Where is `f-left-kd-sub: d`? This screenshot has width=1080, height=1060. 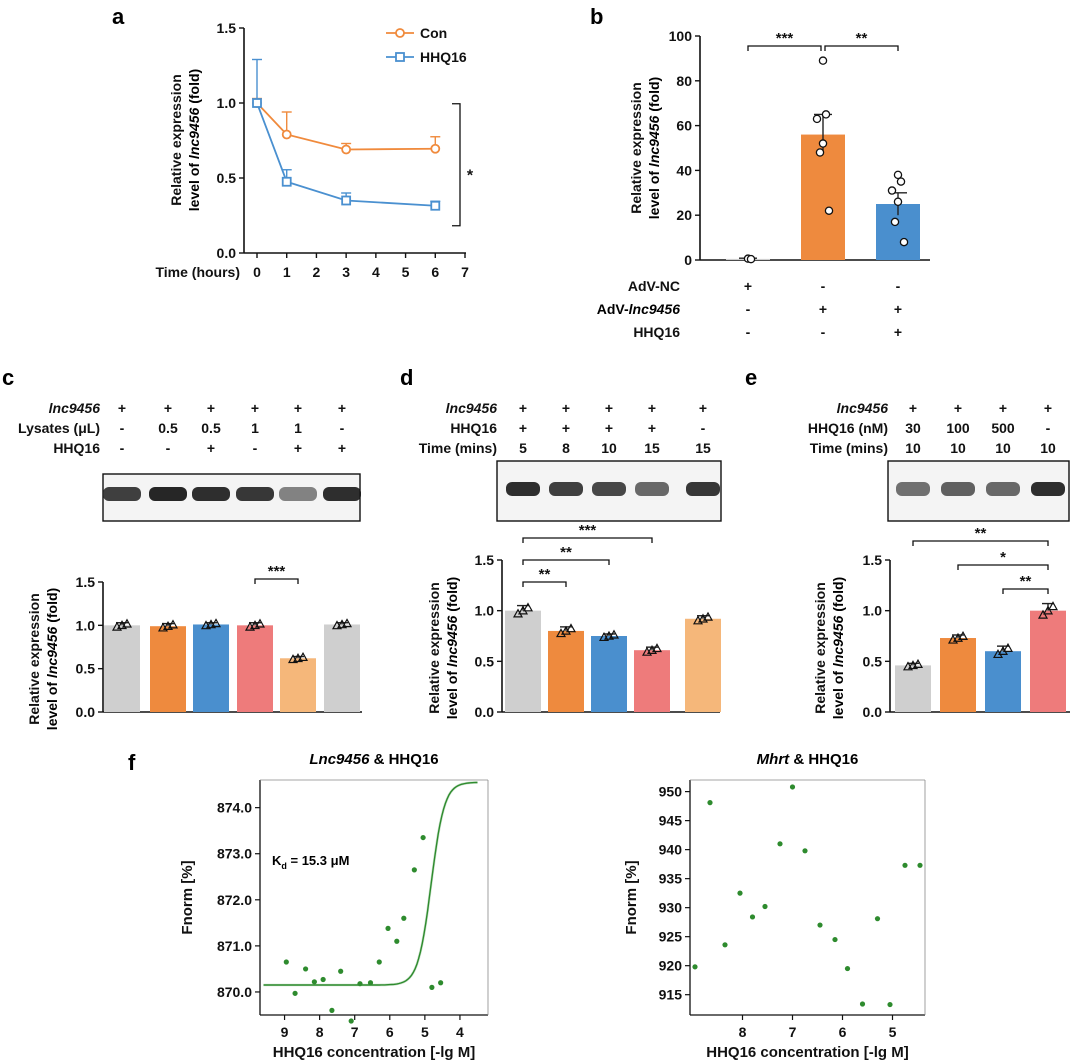 f-left-kd-sub: d is located at coordinates (284, 866).